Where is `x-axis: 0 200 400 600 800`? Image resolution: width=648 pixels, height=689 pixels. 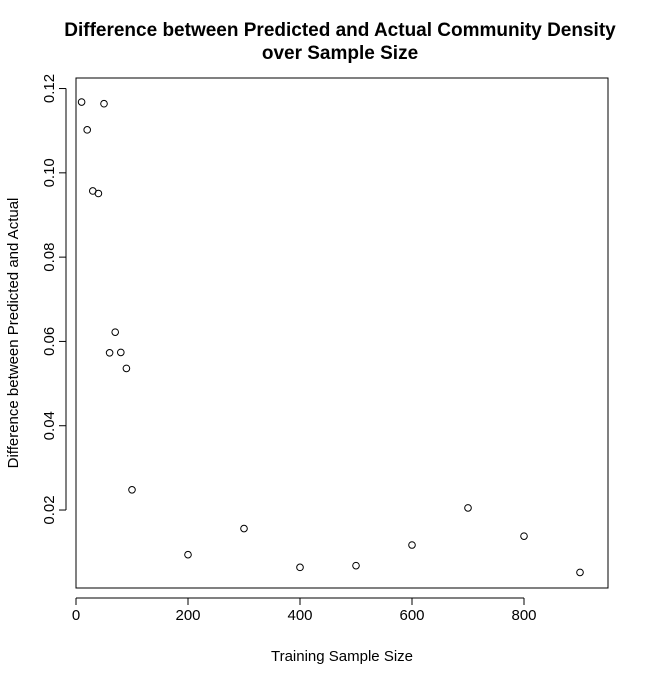 x-axis: 0 200 400 600 800 is located at coordinates (304, 610).